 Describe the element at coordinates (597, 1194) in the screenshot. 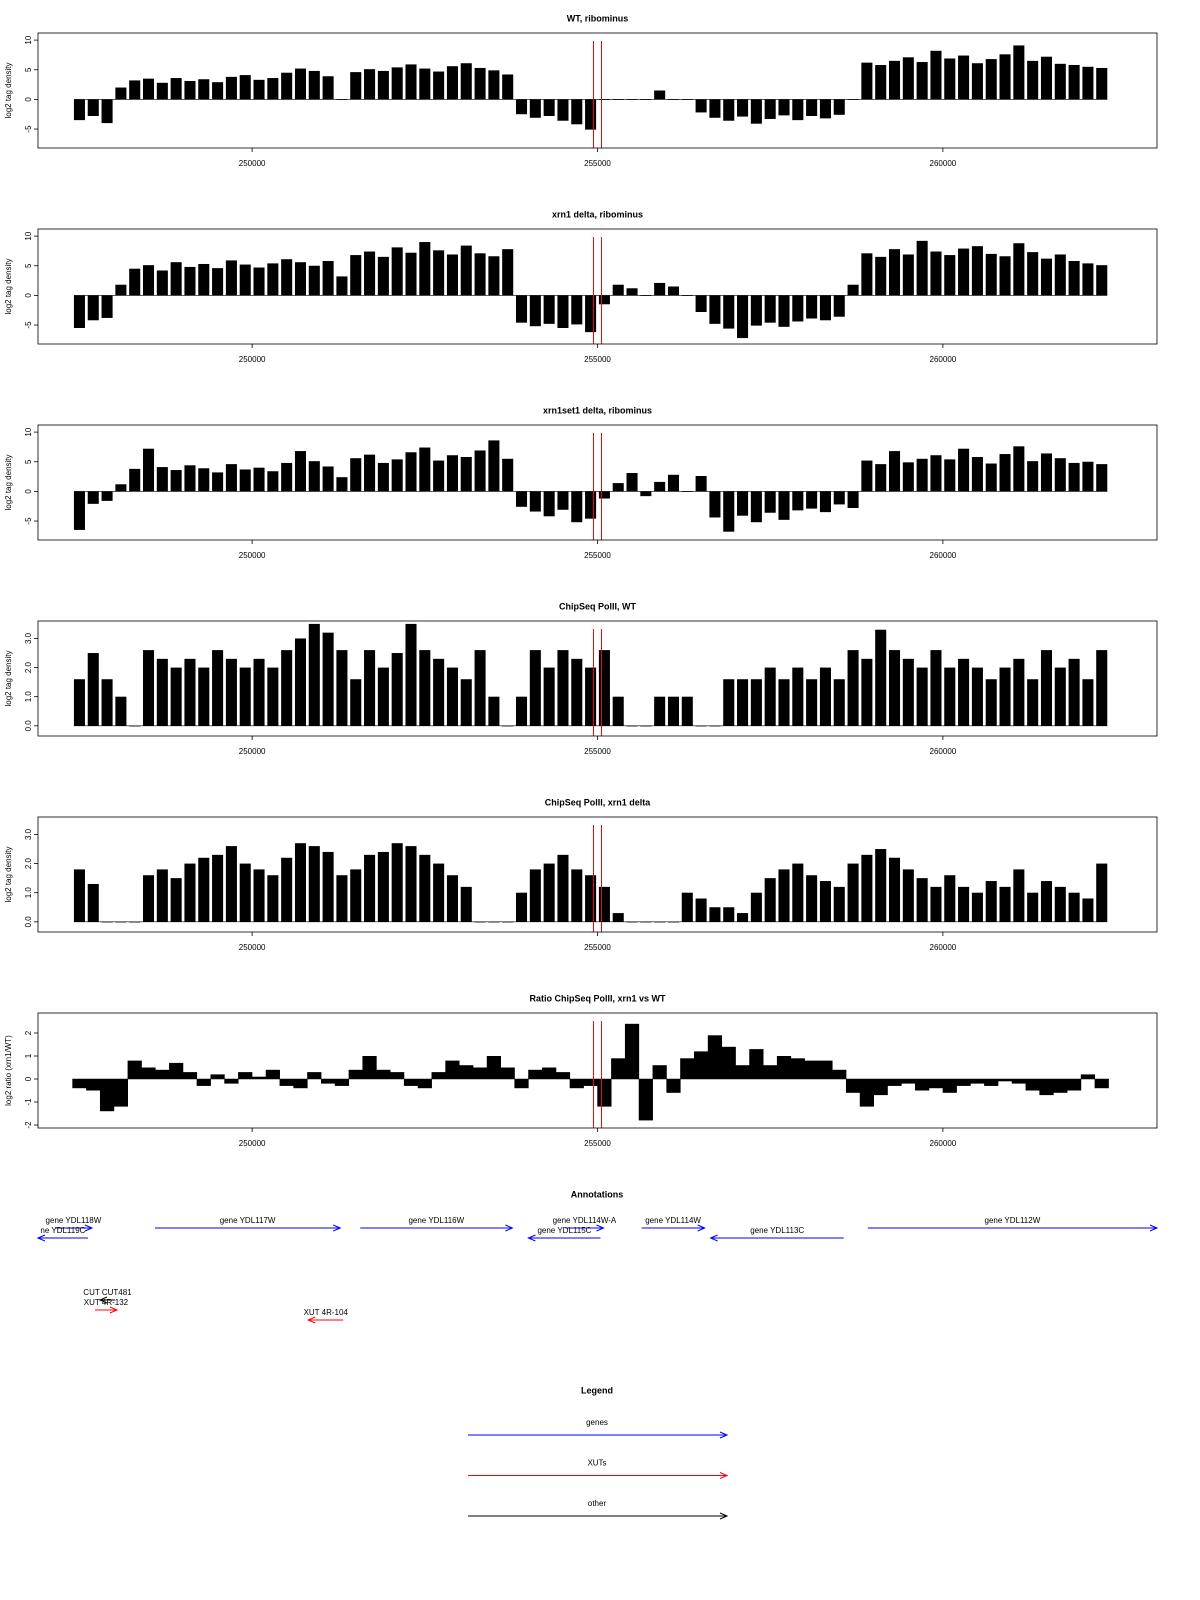

I see `annotations-title: Annotations` at that location.